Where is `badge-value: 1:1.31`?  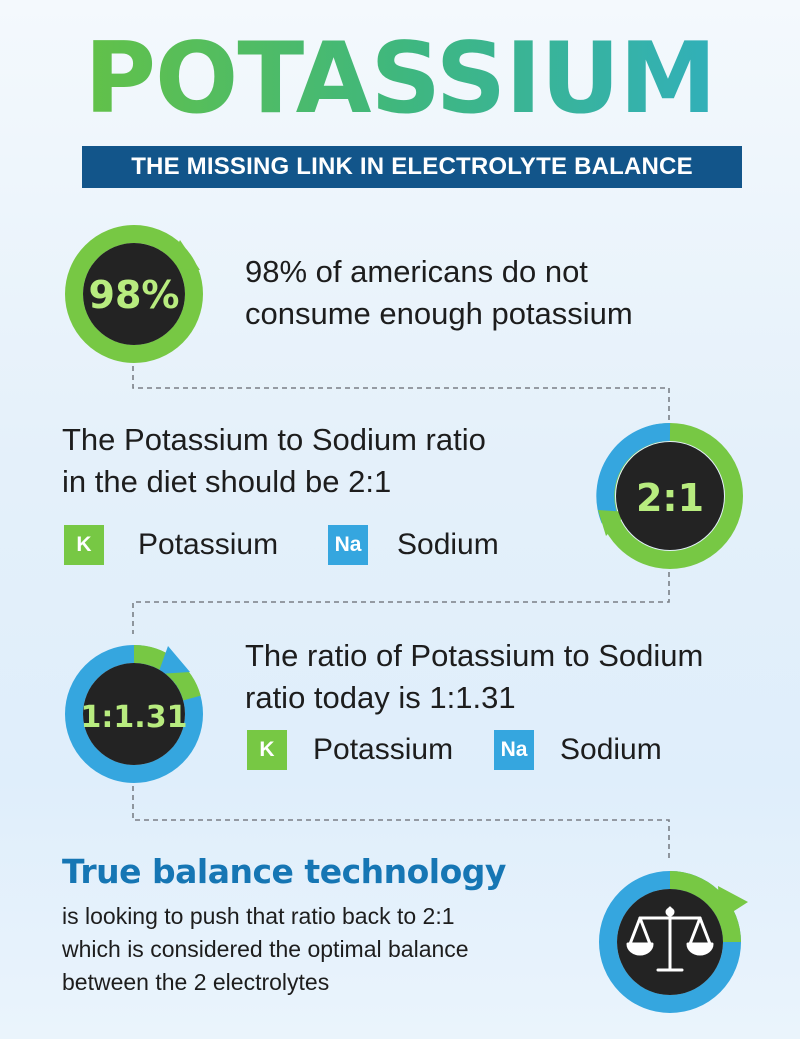
badge-value: 1:1.31 is located at coordinates (134, 717).